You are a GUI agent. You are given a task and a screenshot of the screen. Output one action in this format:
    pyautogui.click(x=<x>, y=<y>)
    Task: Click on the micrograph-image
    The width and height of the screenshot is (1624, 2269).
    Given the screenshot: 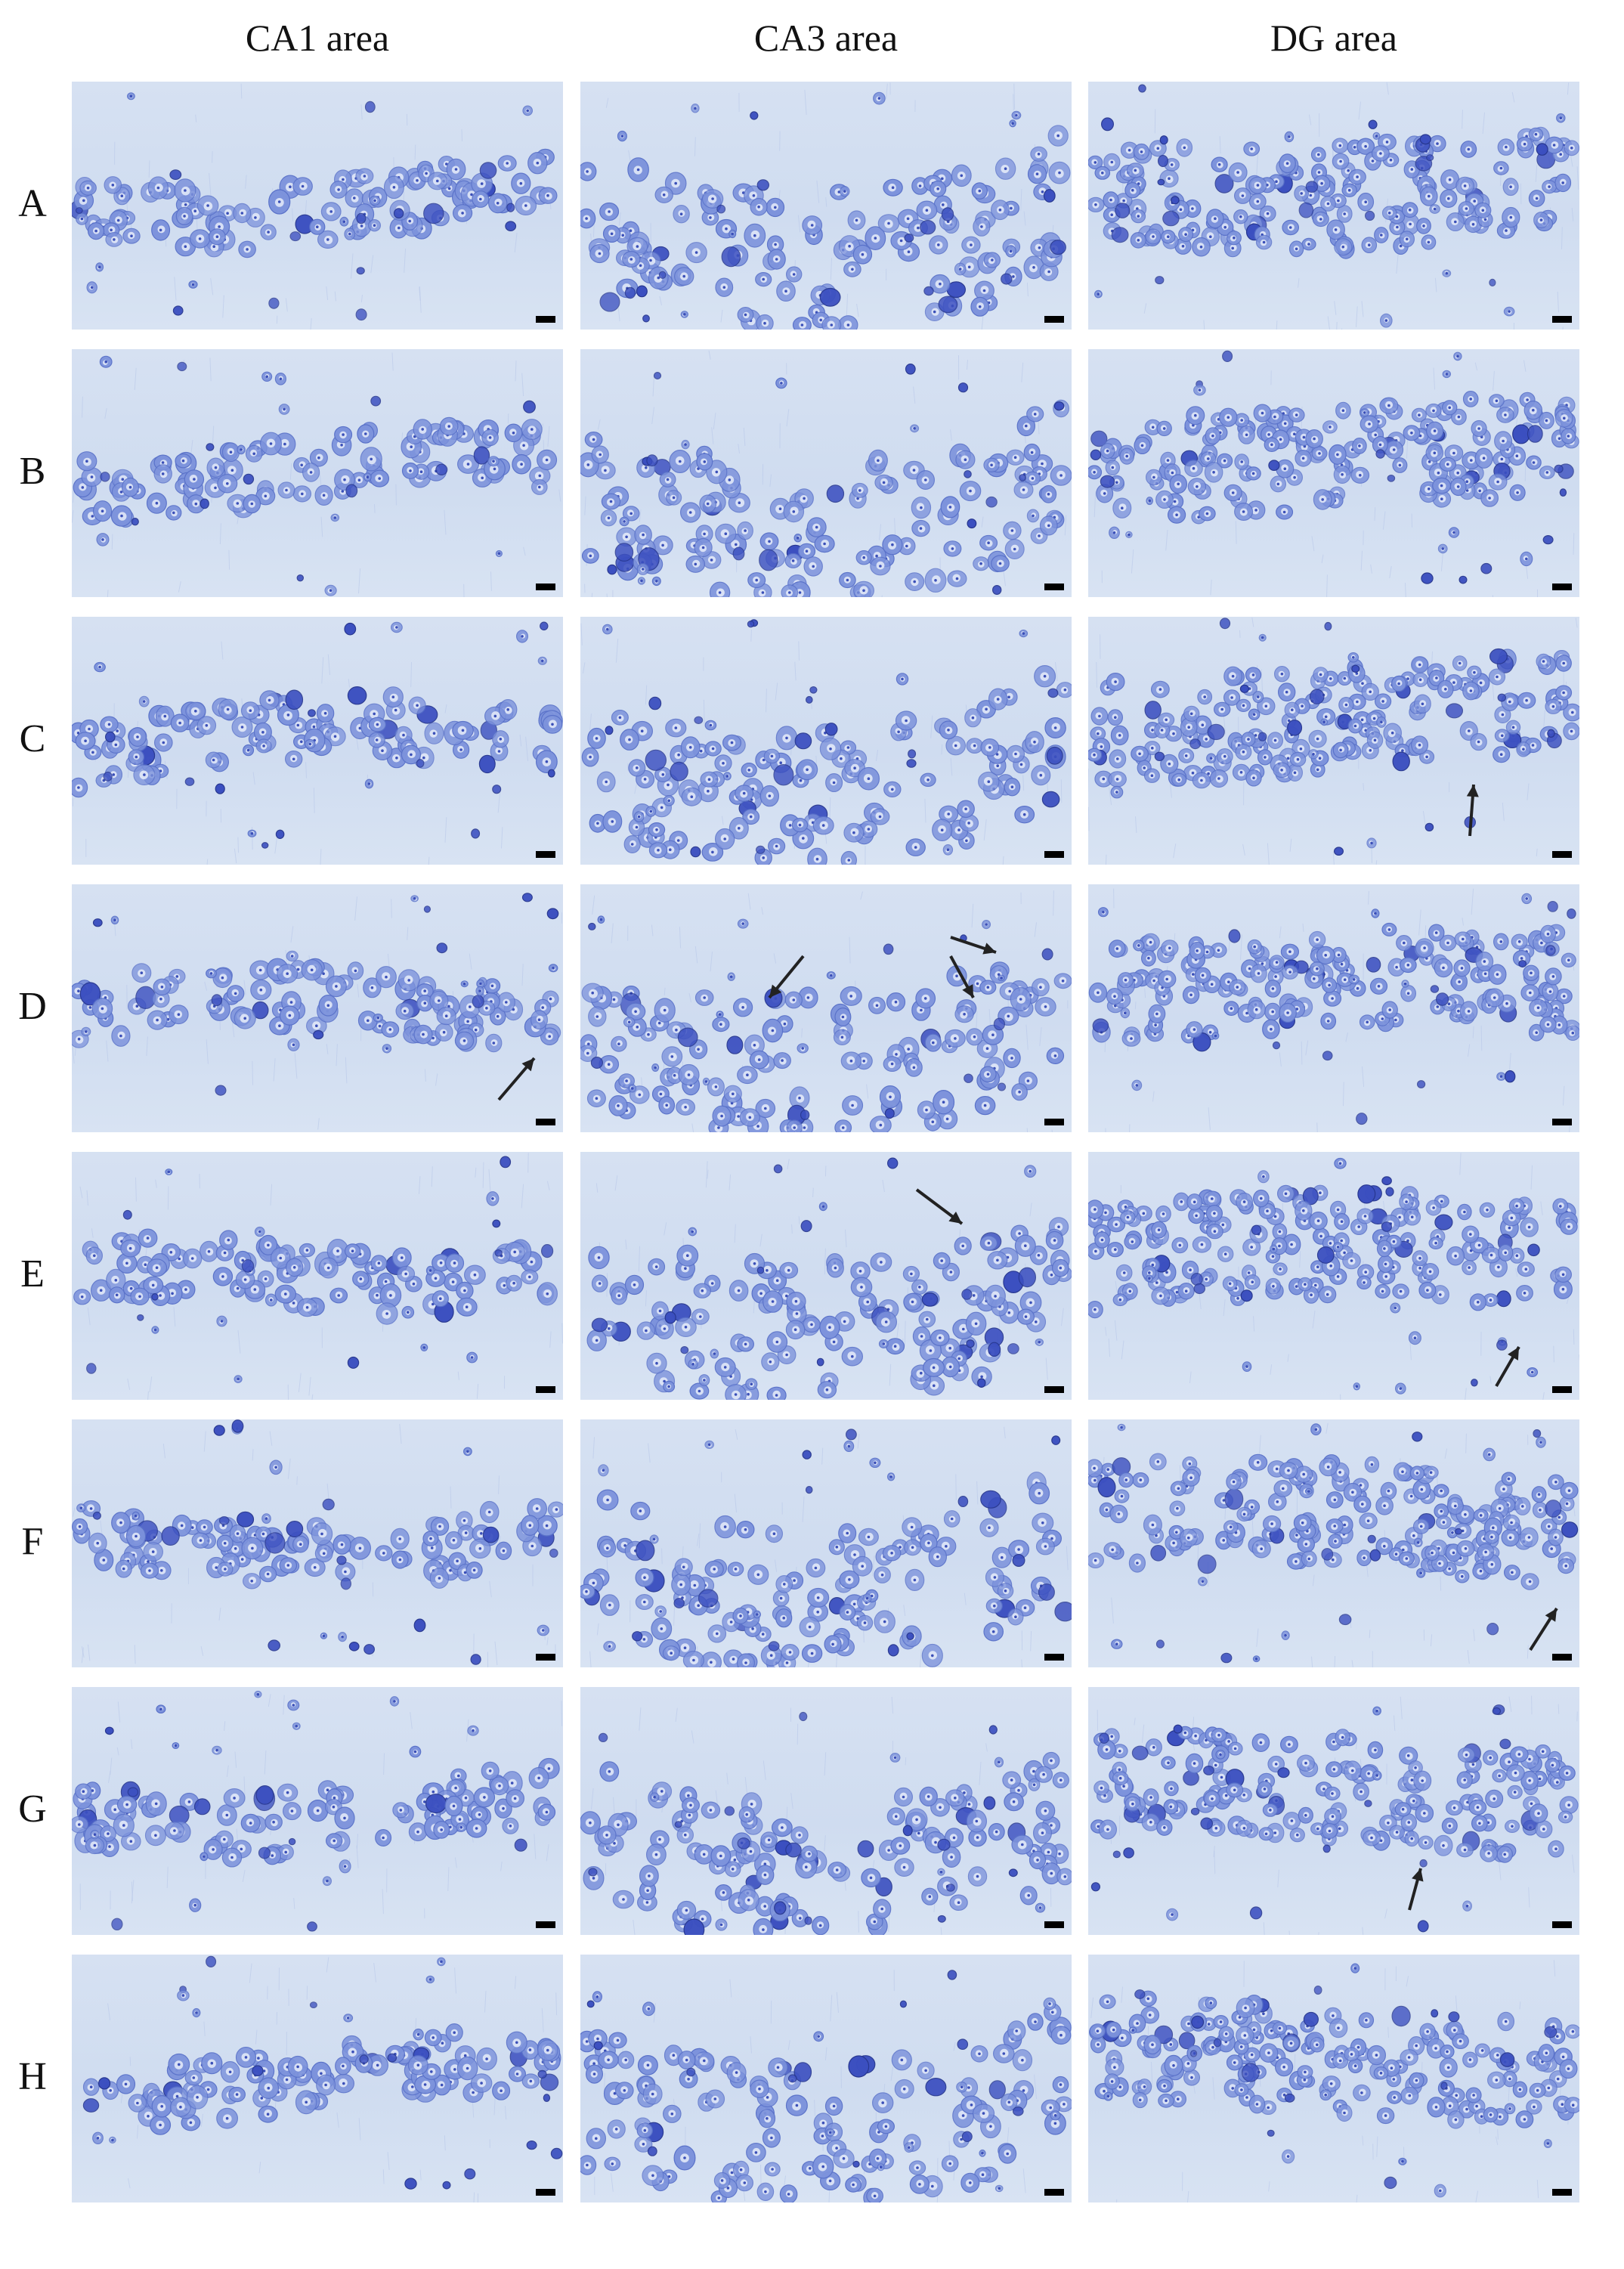 What is the action you would take?
    pyautogui.click(x=1333, y=473)
    